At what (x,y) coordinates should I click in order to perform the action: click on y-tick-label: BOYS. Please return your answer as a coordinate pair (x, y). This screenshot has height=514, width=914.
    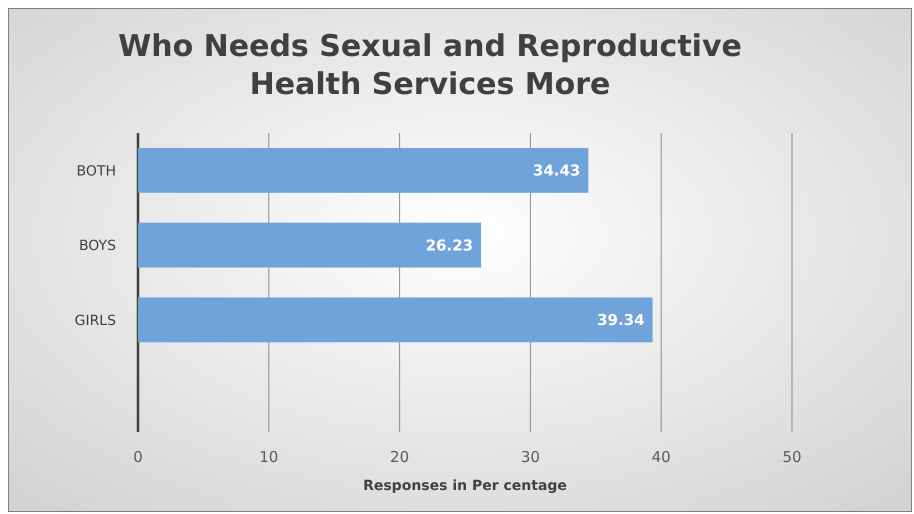
    Looking at the image, I should click on (97, 246).